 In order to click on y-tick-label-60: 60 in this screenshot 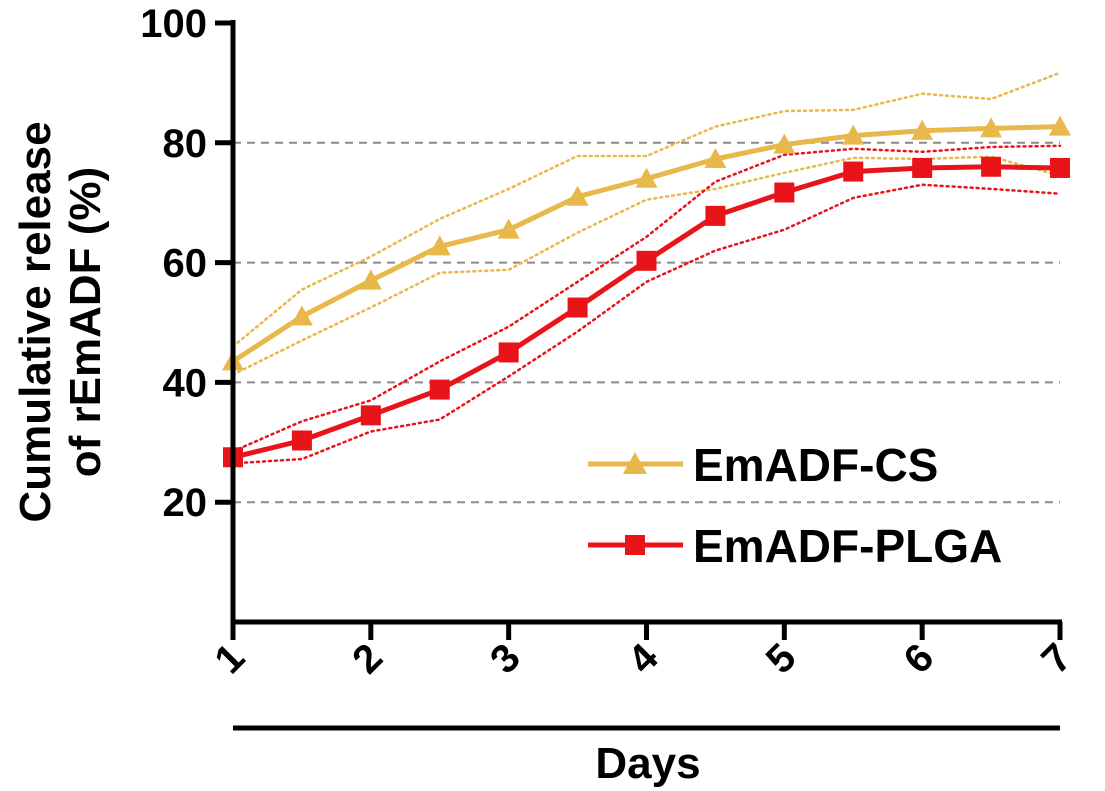, I will do `click(185, 264)`.